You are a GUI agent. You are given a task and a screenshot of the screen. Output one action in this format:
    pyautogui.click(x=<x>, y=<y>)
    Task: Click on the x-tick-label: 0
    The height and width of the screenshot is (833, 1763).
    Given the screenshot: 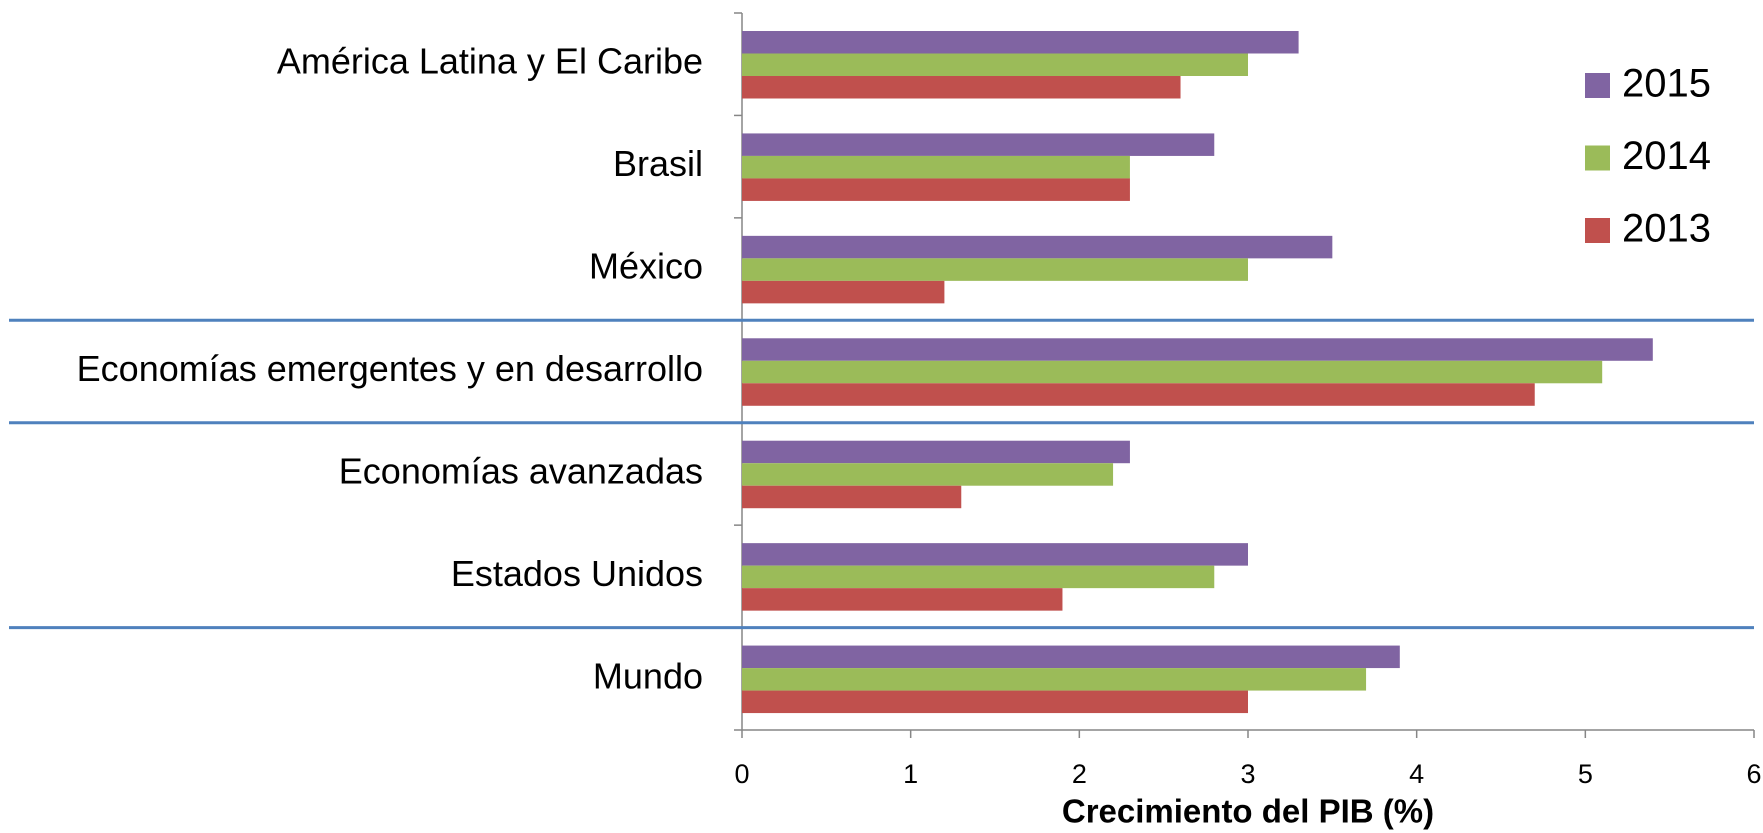 What is the action you would take?
    pyautogui.click(x=741, y=774)
    